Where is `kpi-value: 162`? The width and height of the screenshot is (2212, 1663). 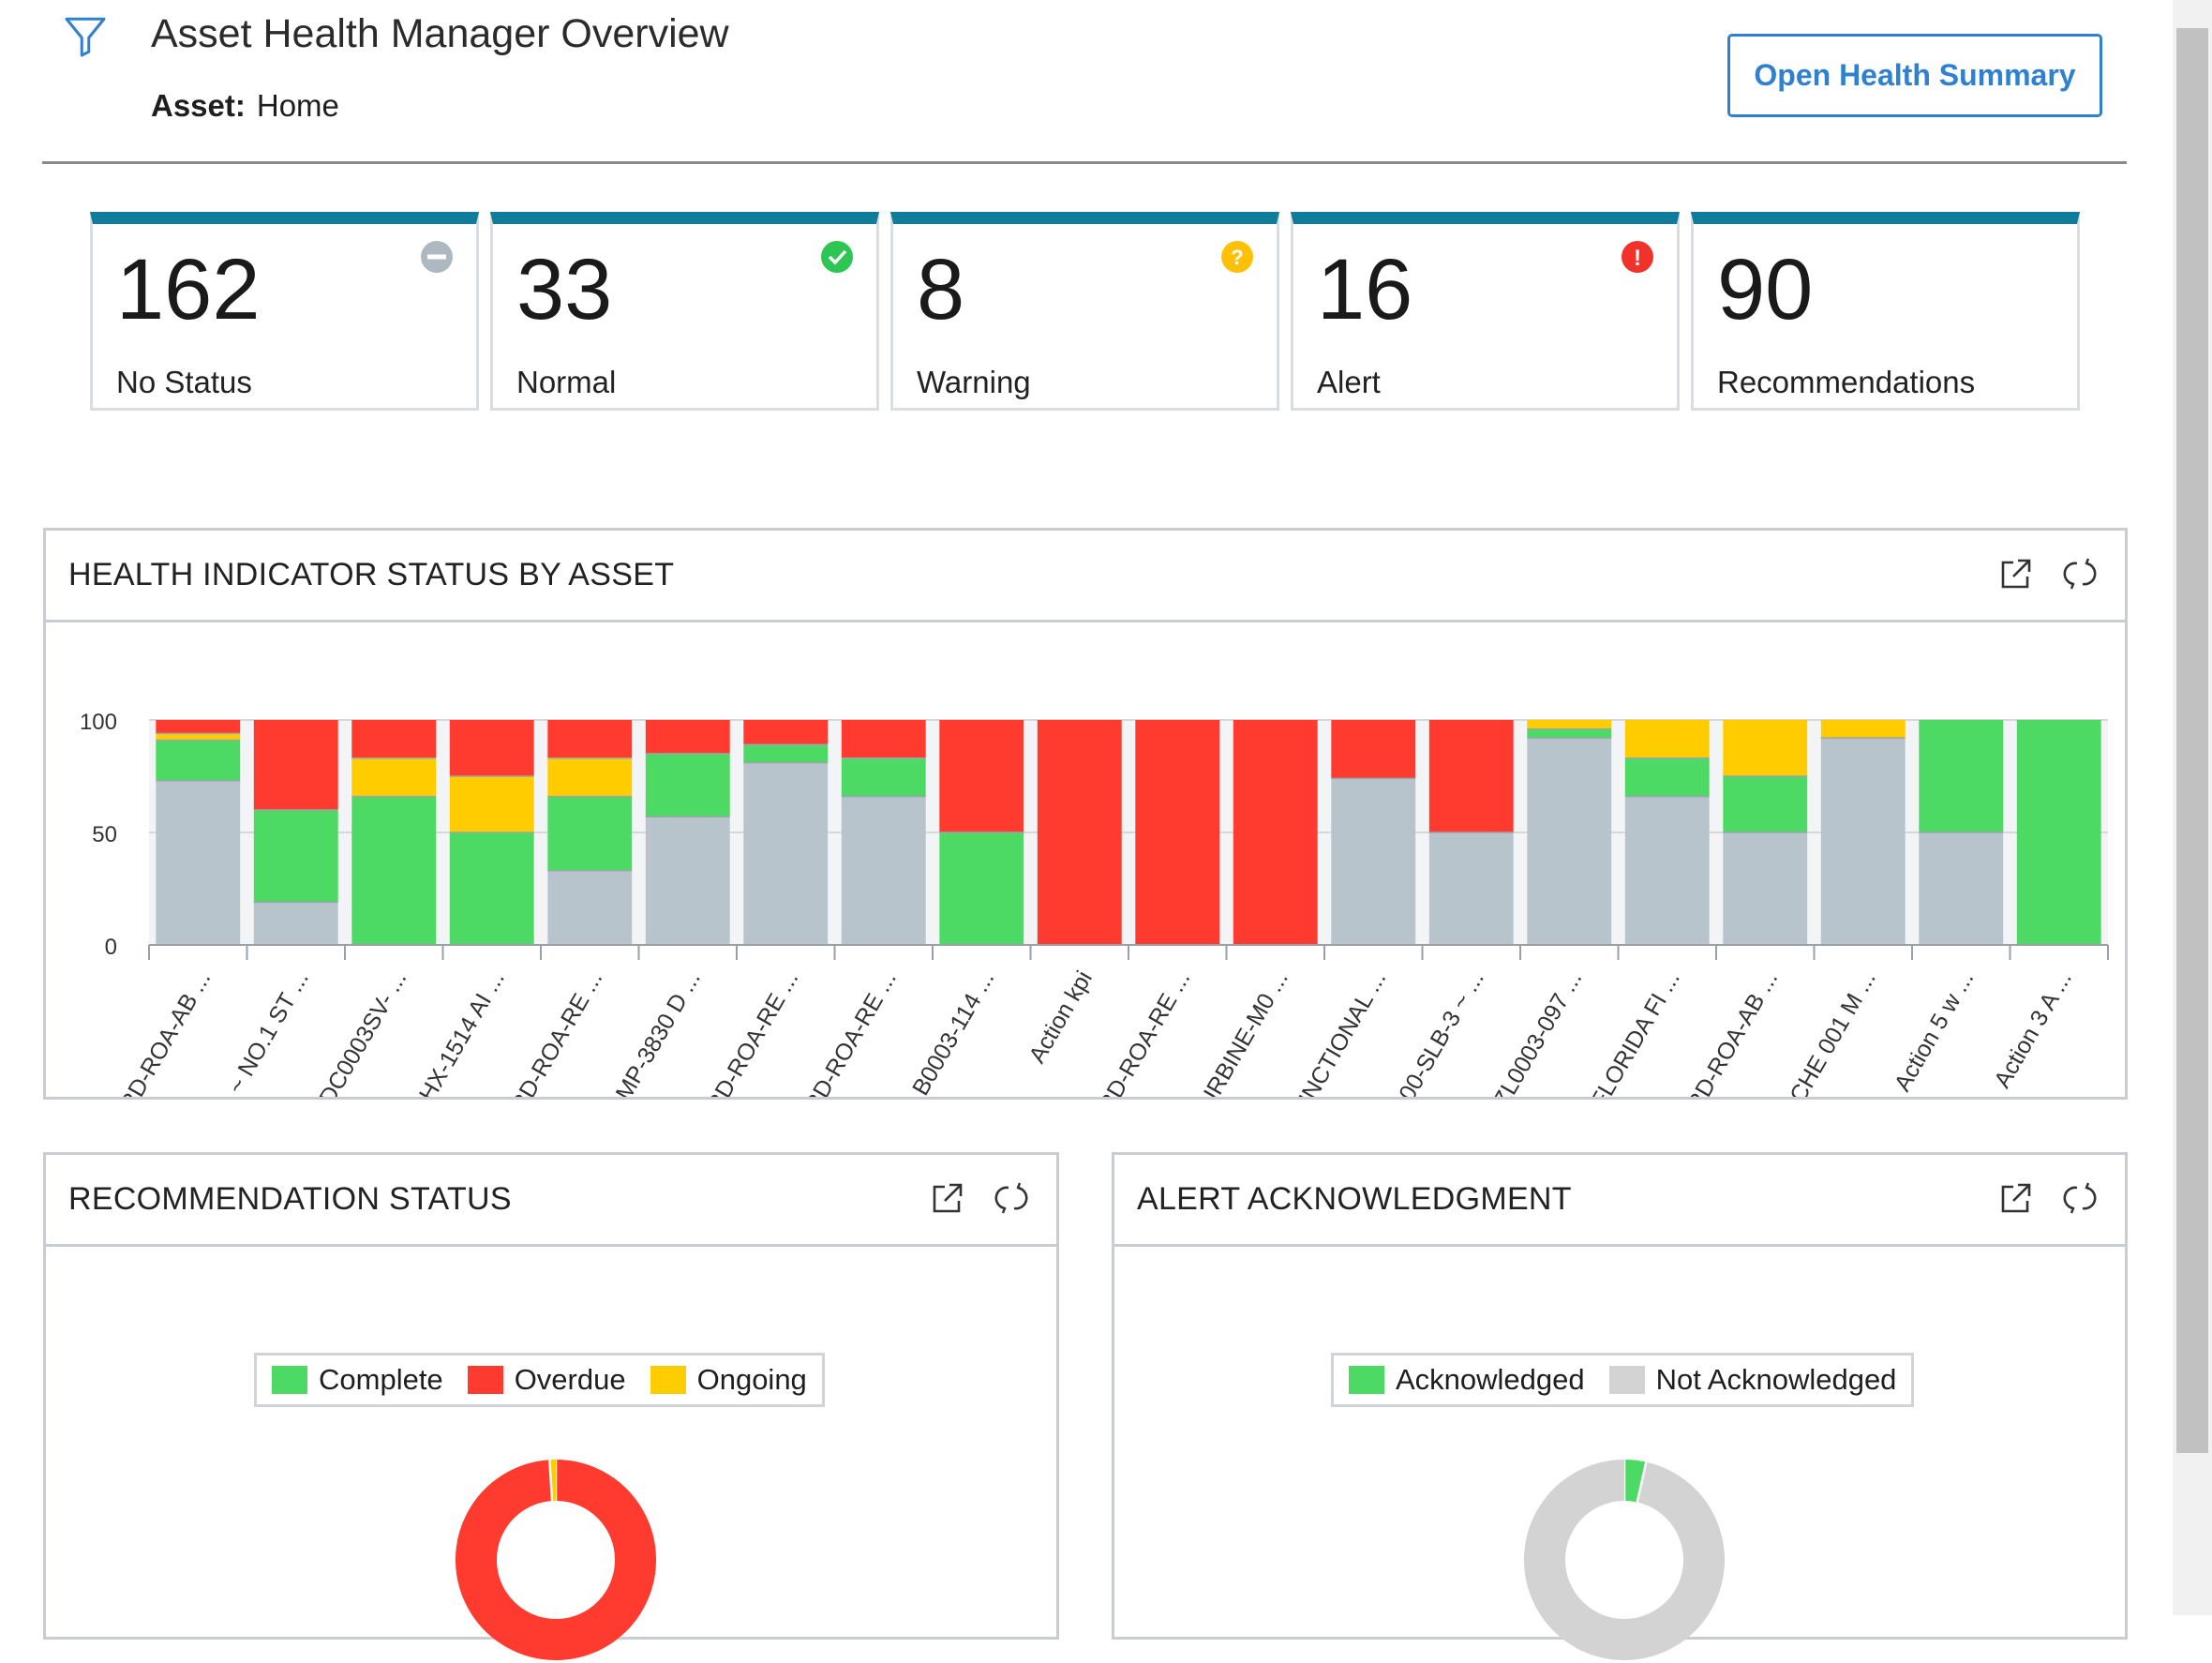
kpi-value: 162 is located at coordinates (188, 290).